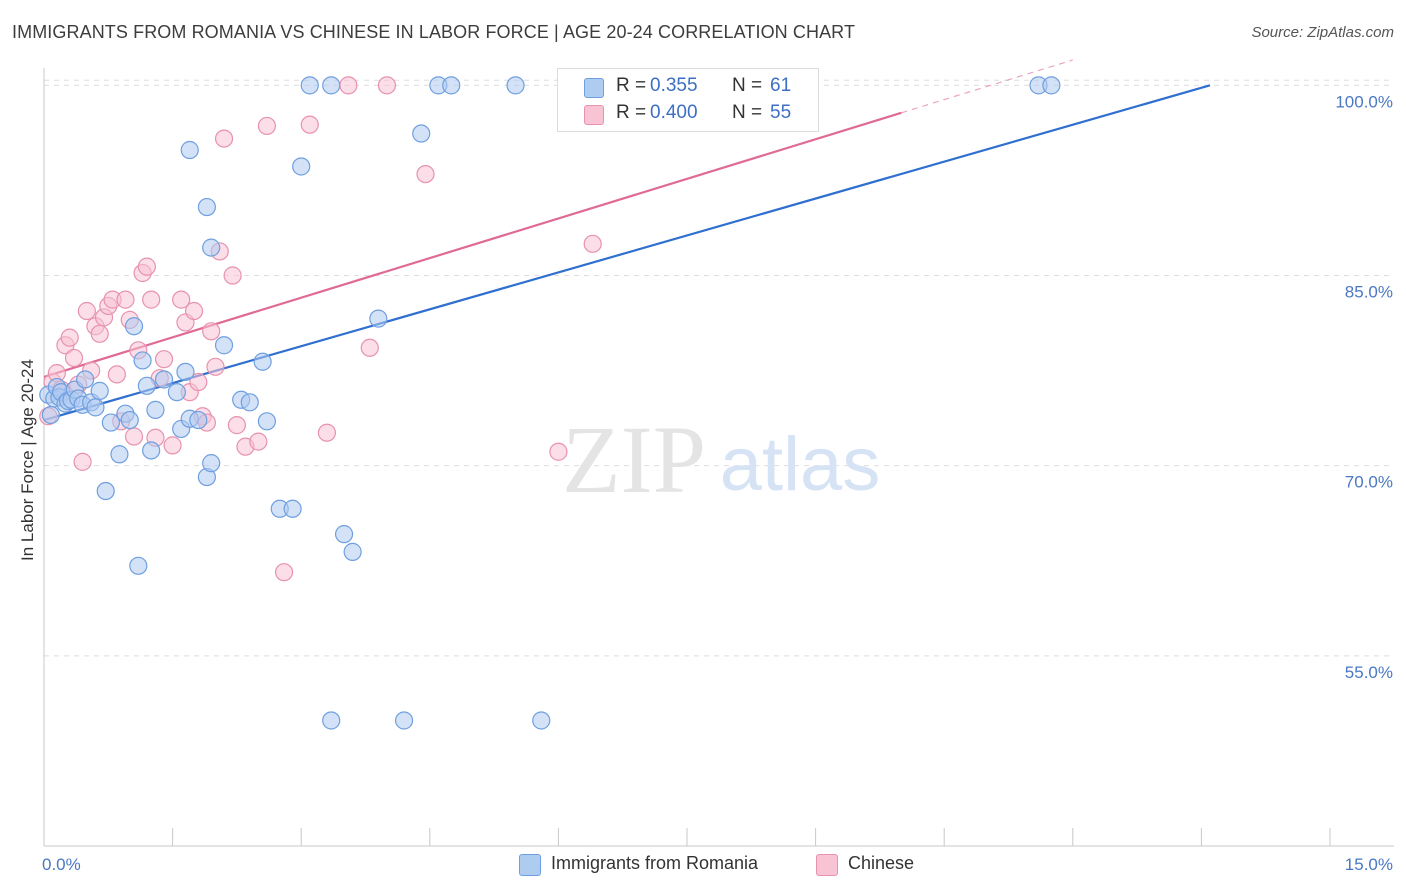 This screenshot has width=1406, height=892. Describe the element at coordinates (27, 460) in the screenshot. I see `y-axis-label: In Labor Force | Age 20-24` at that location.